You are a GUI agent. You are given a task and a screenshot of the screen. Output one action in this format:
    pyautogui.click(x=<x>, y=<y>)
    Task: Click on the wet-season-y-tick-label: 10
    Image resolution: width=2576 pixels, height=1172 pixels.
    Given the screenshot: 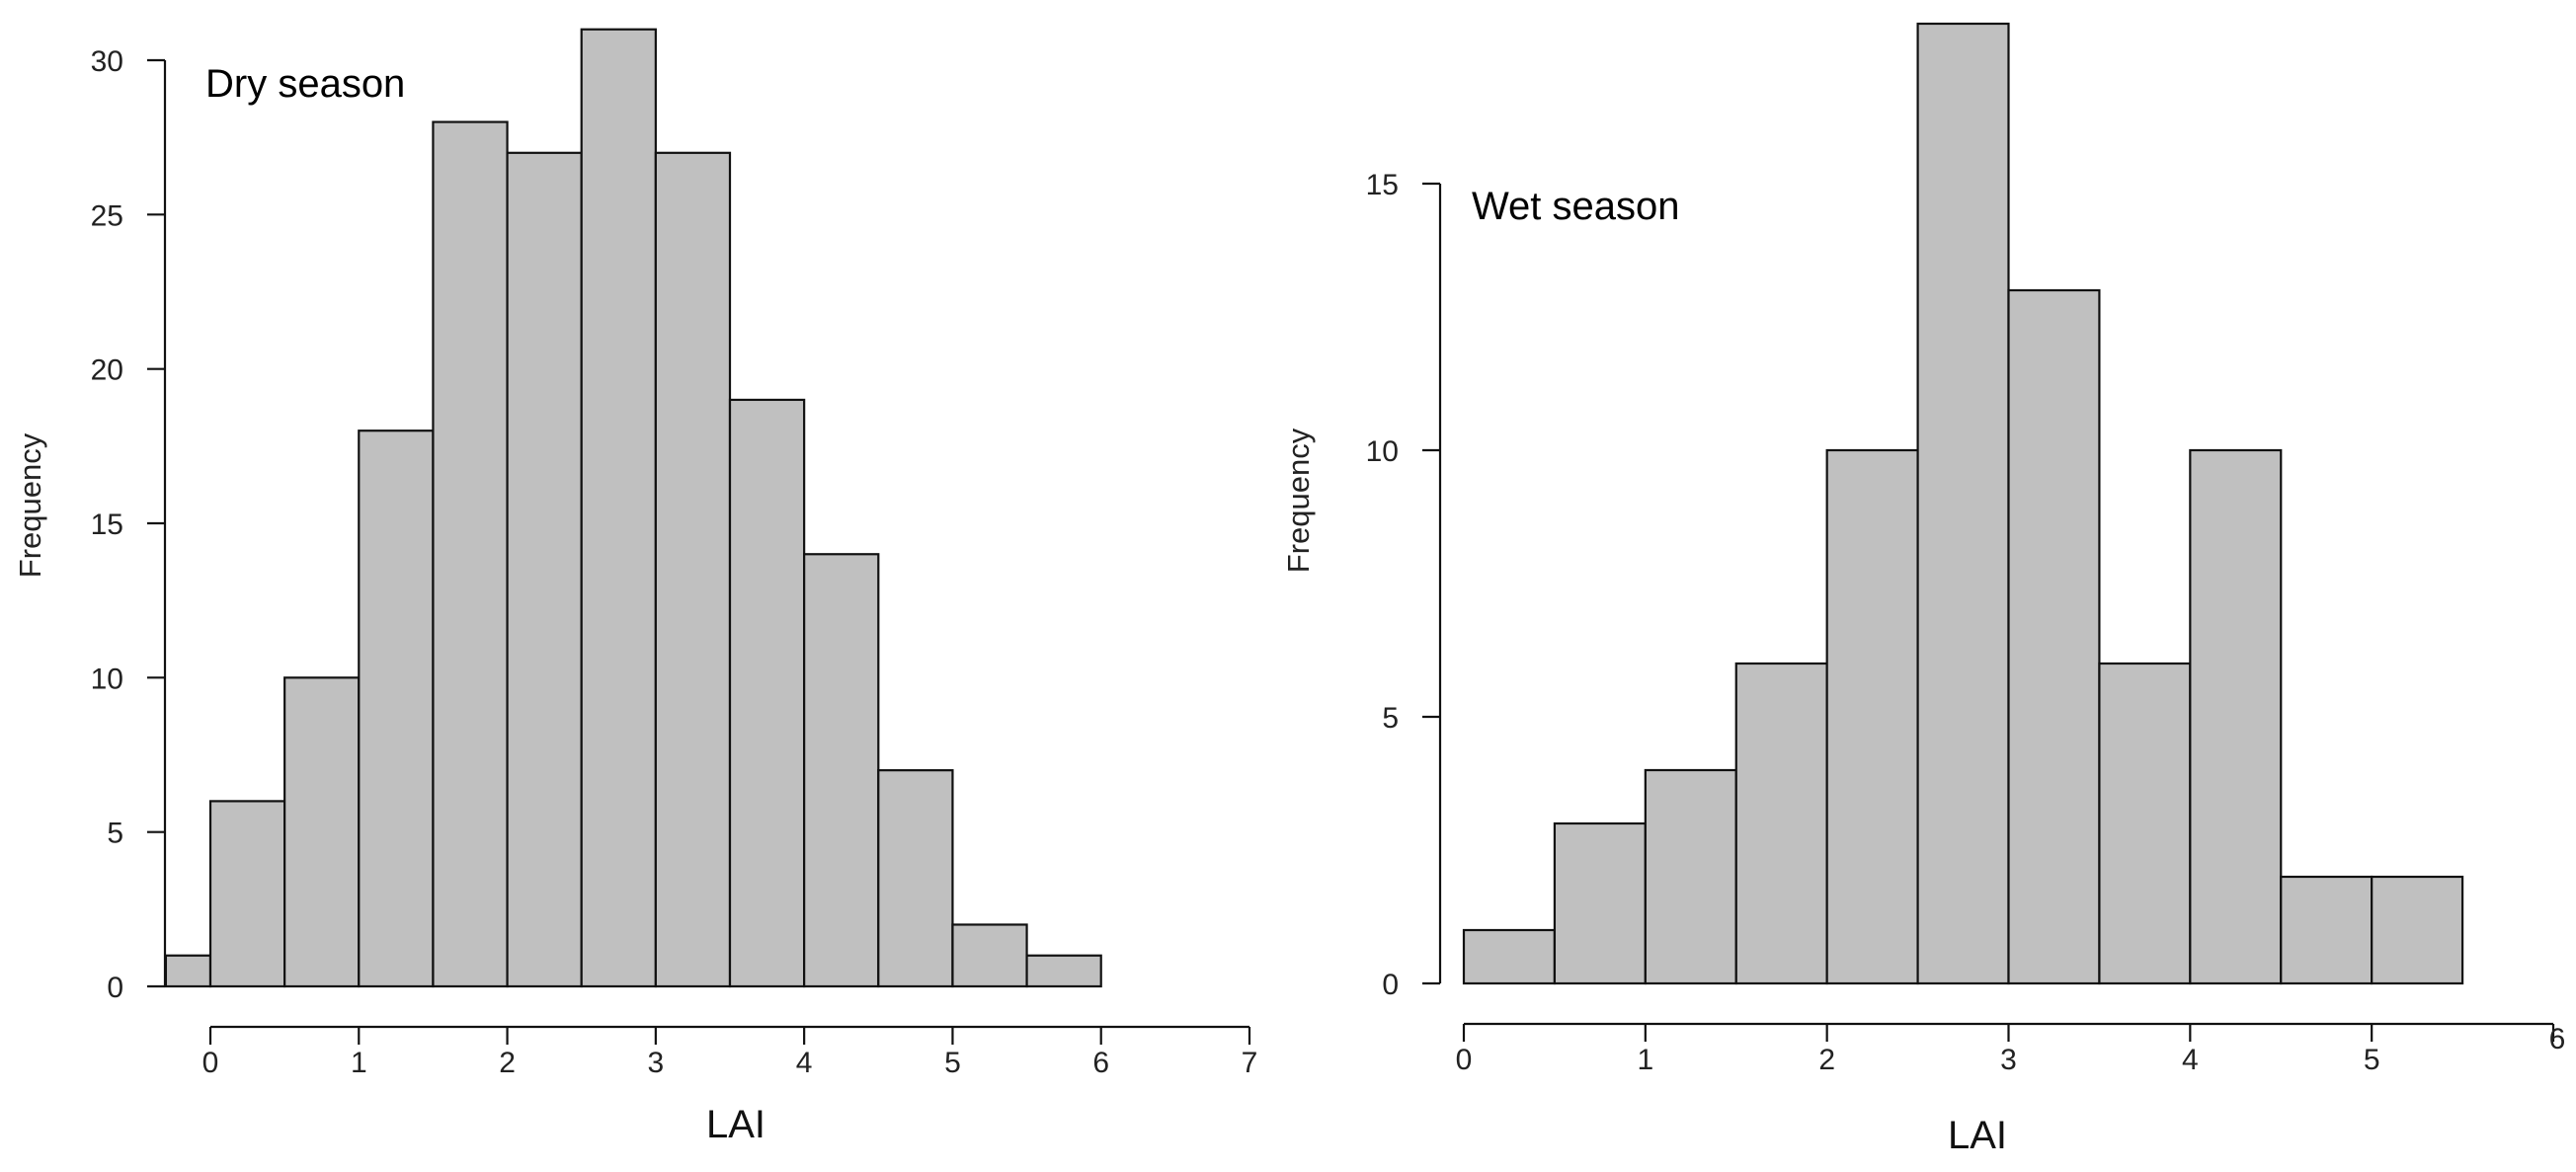 What is the action you would take?
    pyautogui.click(x=1382, y=451)
    